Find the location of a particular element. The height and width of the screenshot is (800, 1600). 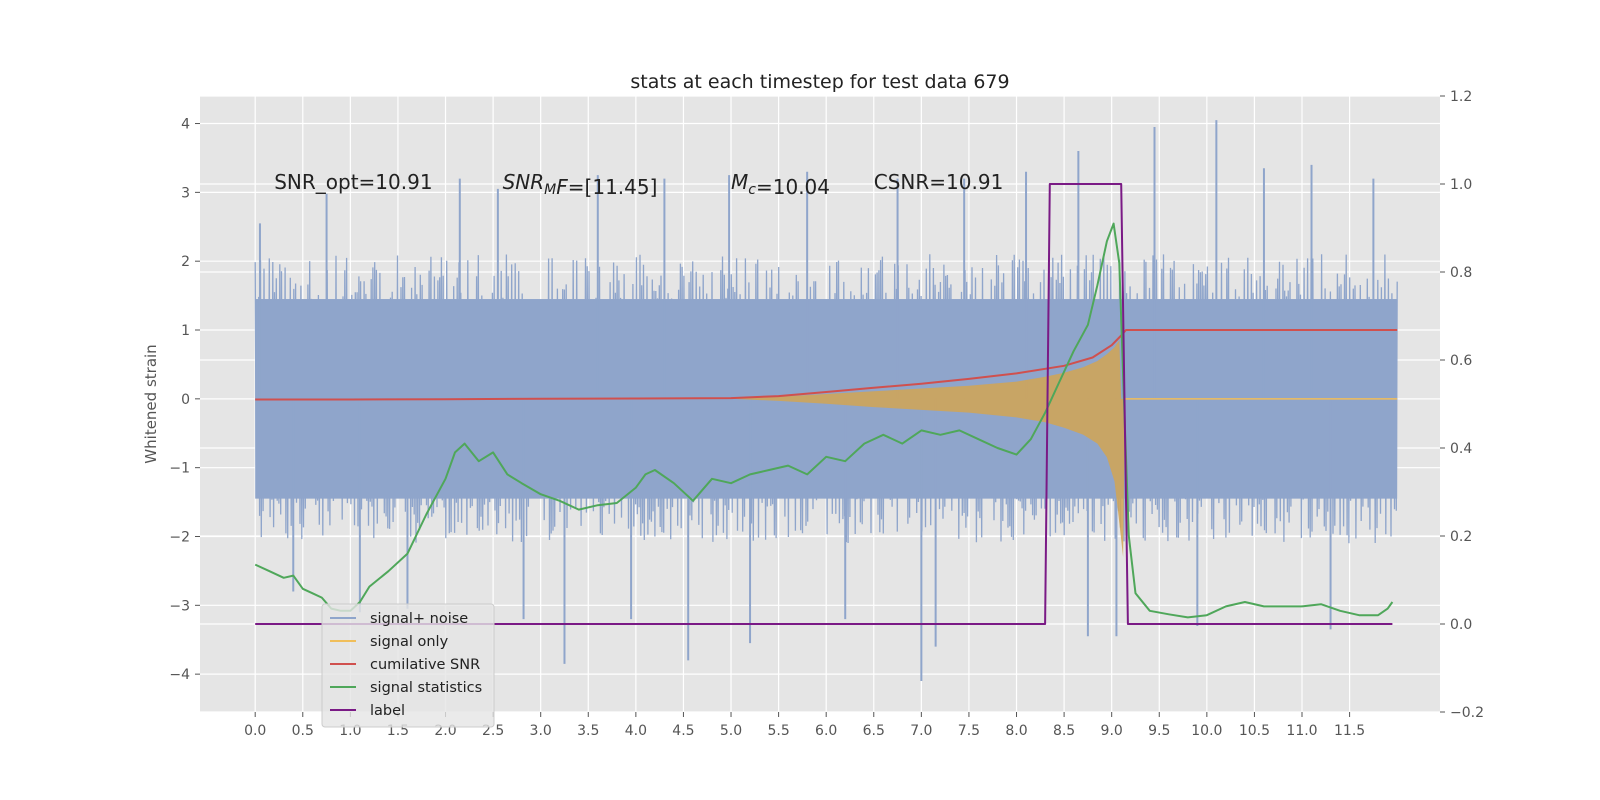

signal-only-area is located at coordinates (1064, 449).